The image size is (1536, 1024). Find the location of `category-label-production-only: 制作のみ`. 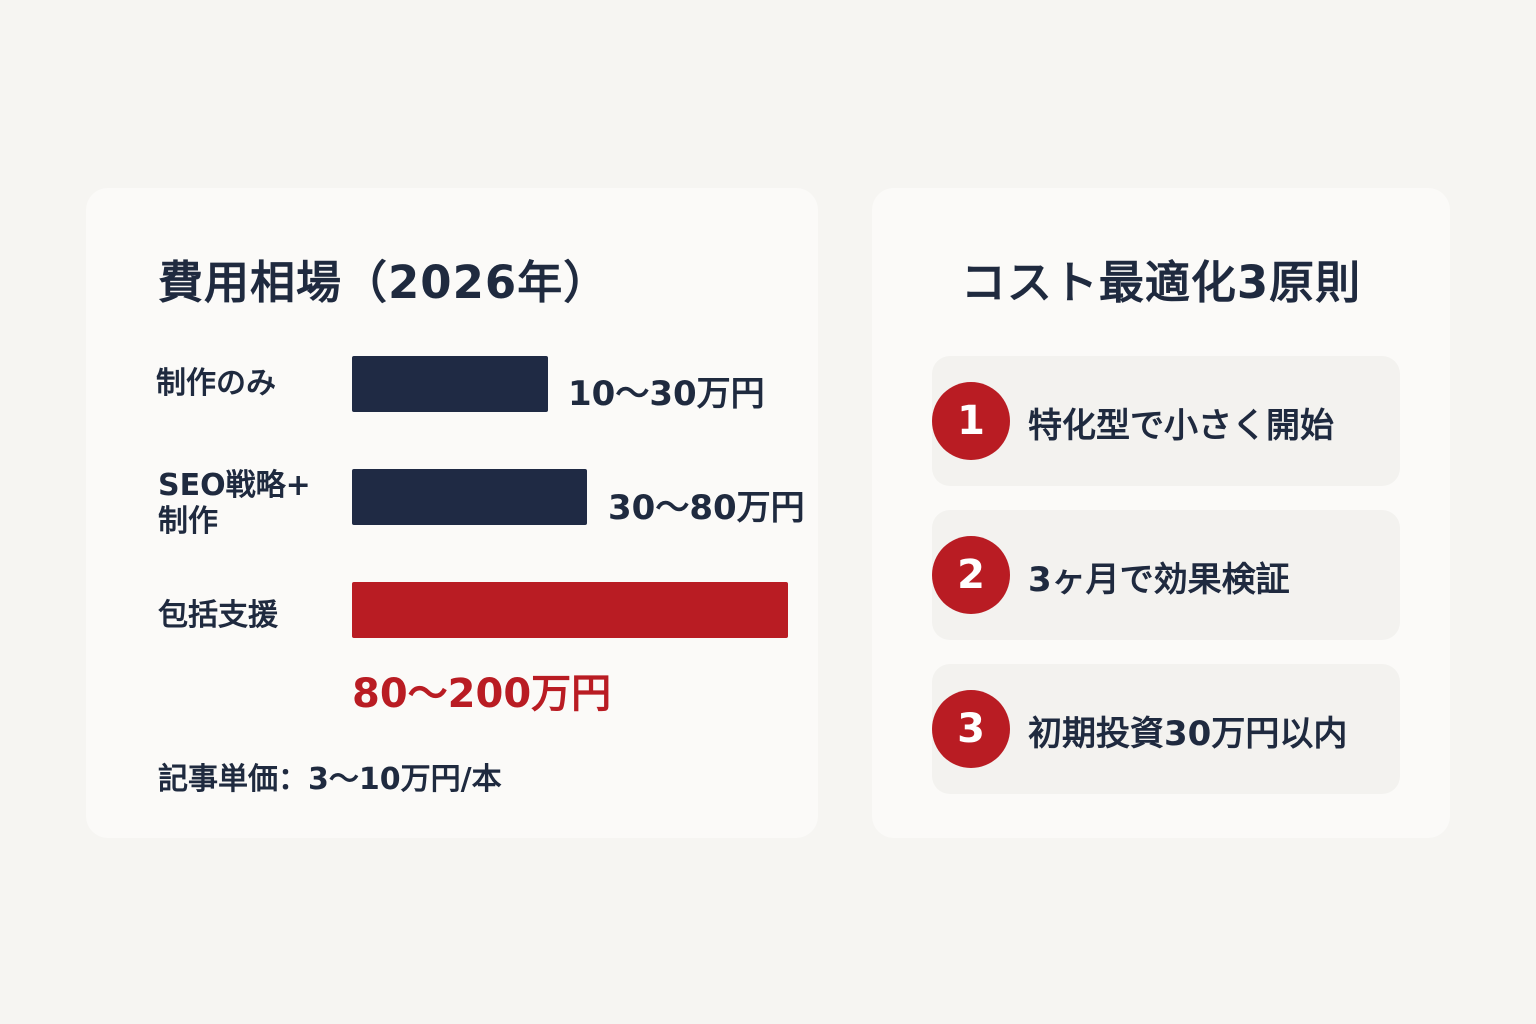

category-label-production-only: 制作のみ is located at coordinates (216, 383).